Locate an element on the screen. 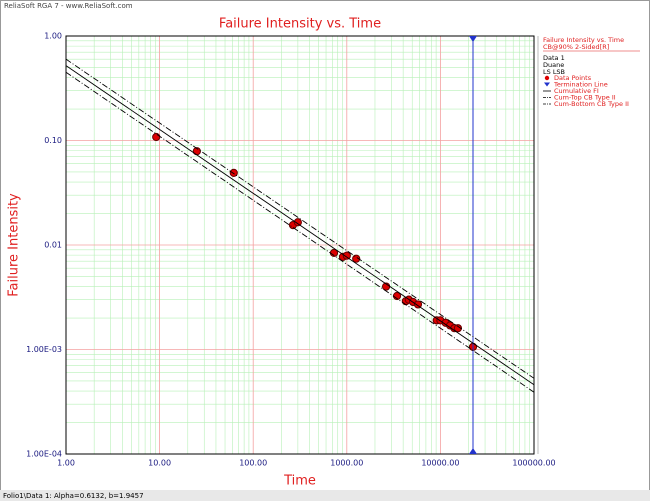  status-bar is located at coordinates (325, 495).